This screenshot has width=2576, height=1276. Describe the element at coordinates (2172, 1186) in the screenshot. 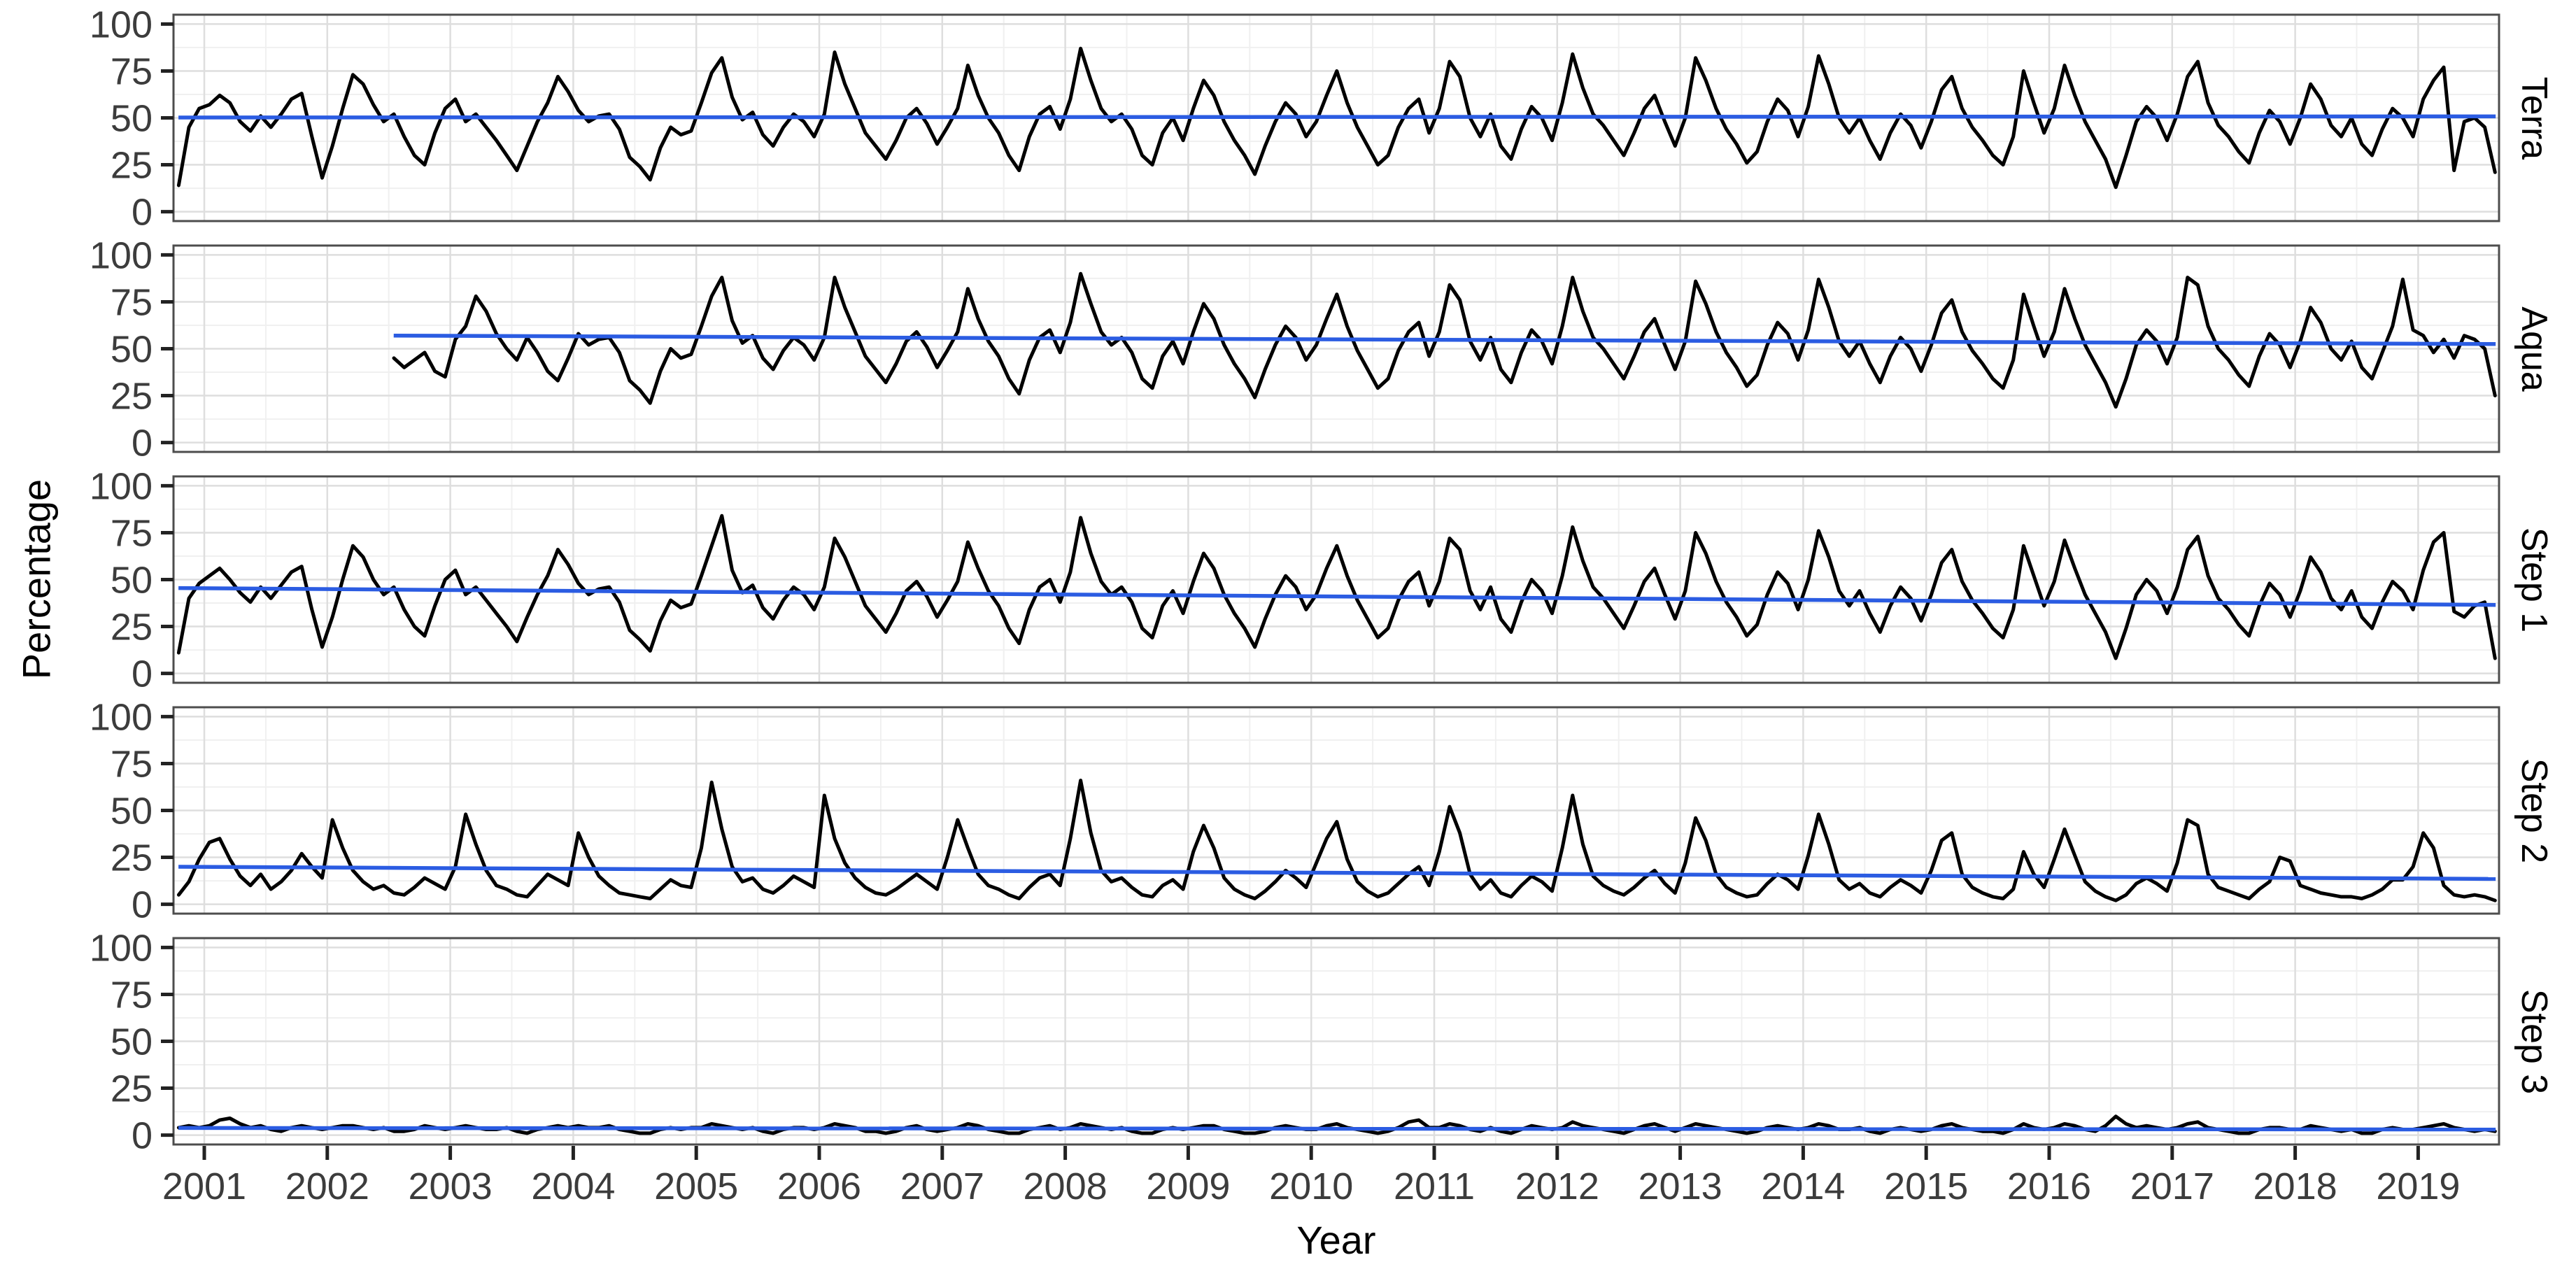

I see `x-tick-label: 2017` at that location.